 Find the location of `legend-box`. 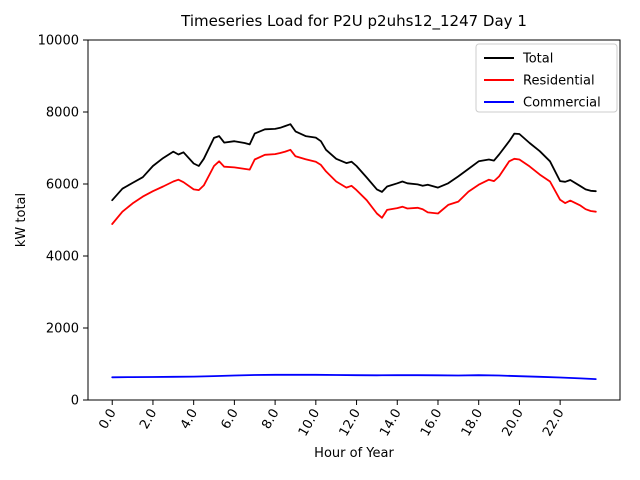

legend-box is located at coordinates (546, 78).